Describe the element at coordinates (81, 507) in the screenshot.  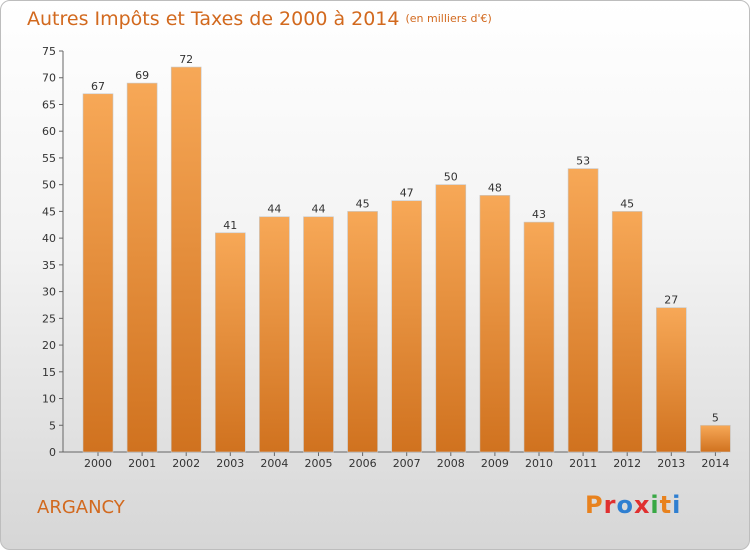
I see `location-name: ARGANCY` at that location.